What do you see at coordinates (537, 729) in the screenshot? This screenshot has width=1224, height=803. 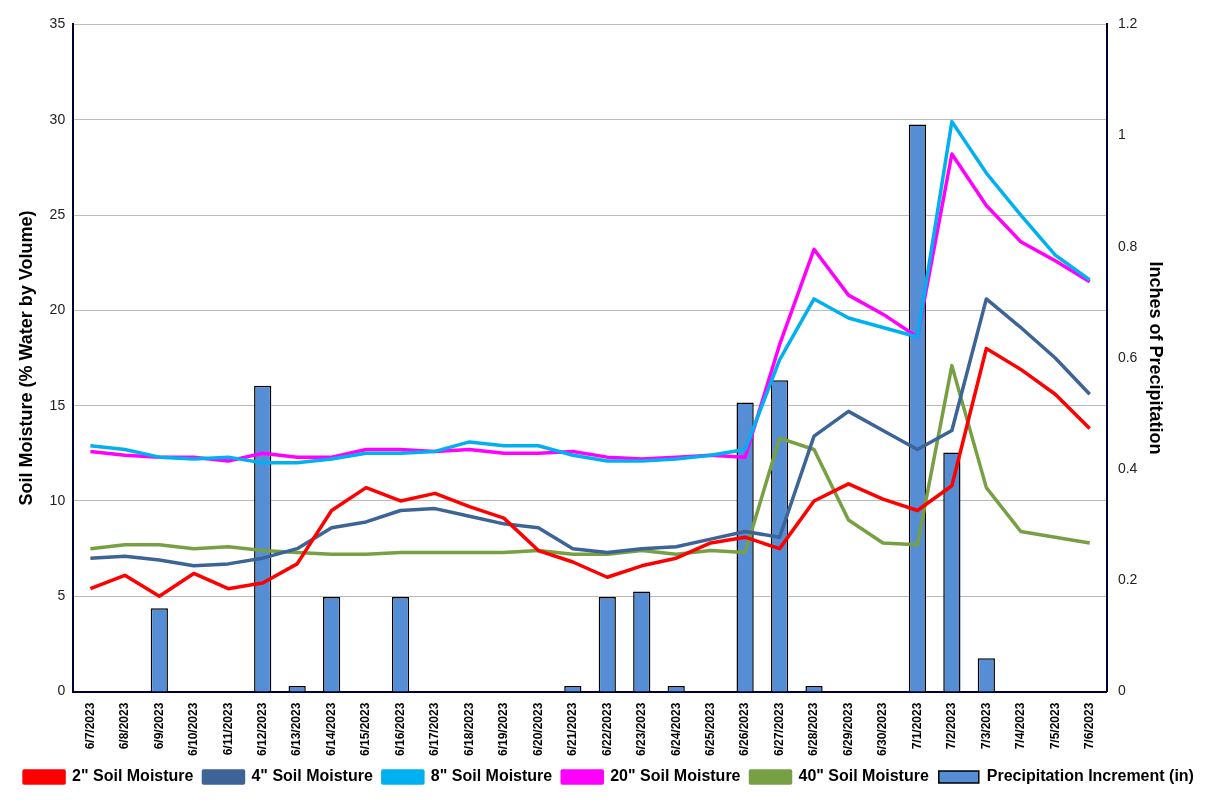 I see `x-tick-label: 6/20/2023` at bounding box center [537, 729].